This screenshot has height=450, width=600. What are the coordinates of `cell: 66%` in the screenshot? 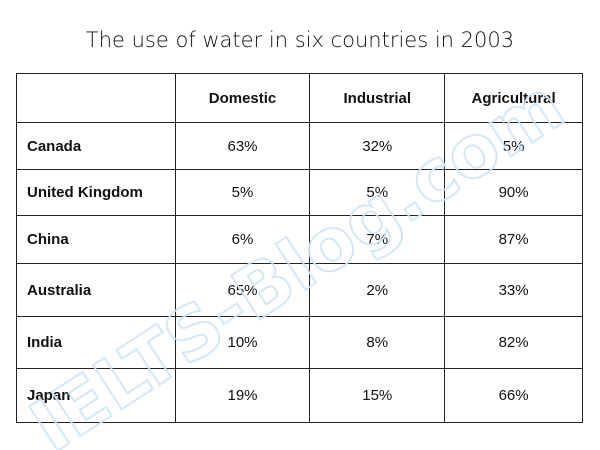 It's located at (513, 395).